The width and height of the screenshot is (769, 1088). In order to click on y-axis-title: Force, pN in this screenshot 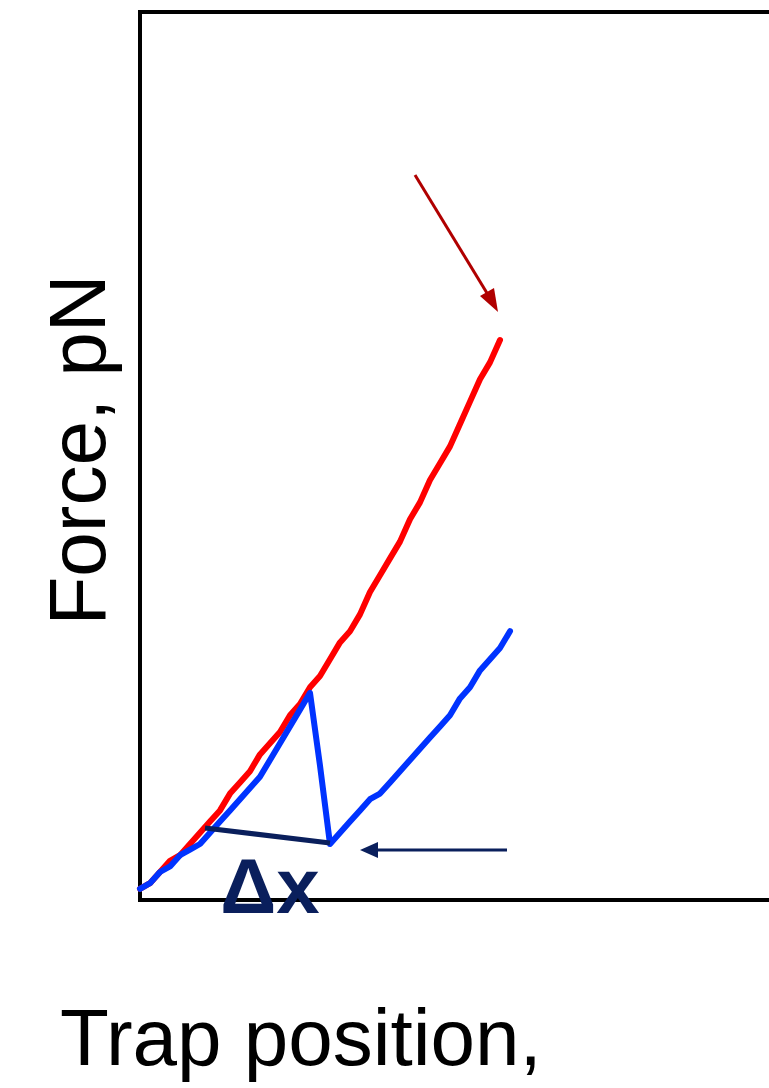, I will do `click(77, 450)`.